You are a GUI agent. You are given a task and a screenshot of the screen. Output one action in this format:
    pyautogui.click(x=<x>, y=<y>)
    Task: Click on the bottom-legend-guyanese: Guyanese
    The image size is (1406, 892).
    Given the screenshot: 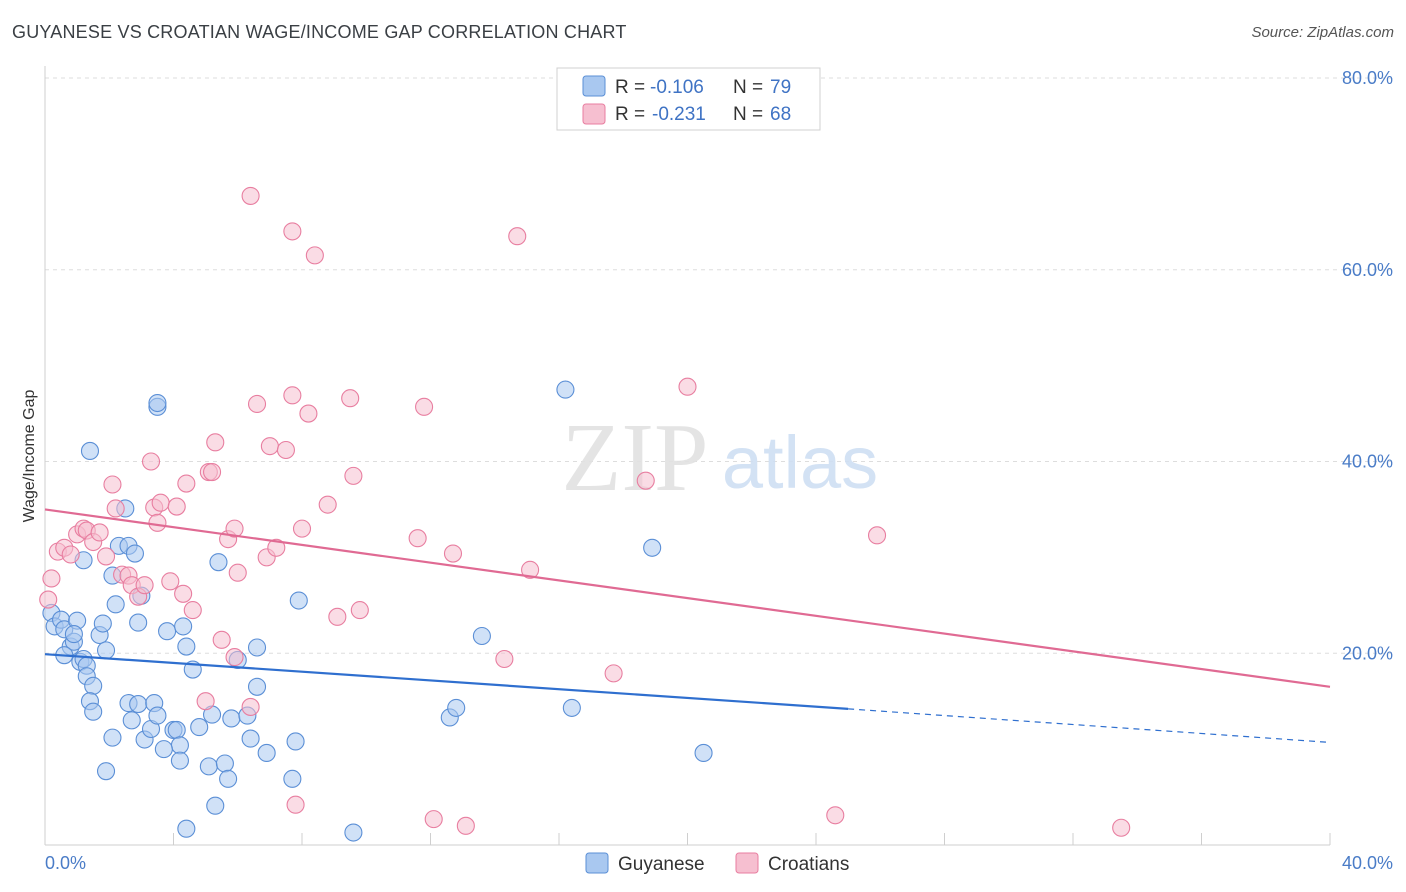 What is the action you would take?
    pyautogui.click(x=661, y=864)
    